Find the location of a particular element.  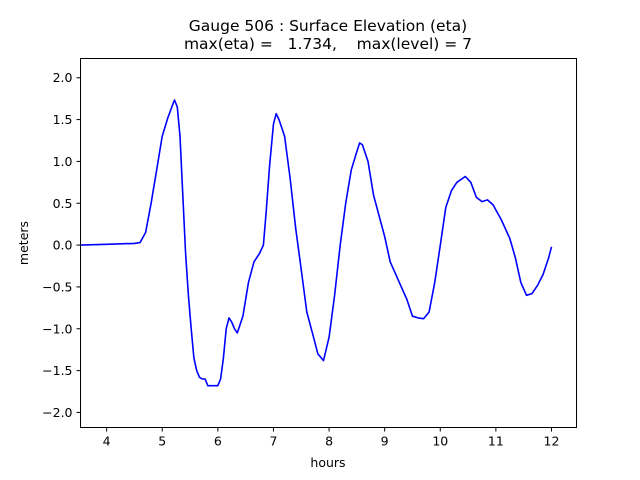

x-tick-label: 9 is located at coordinates (385, 441).